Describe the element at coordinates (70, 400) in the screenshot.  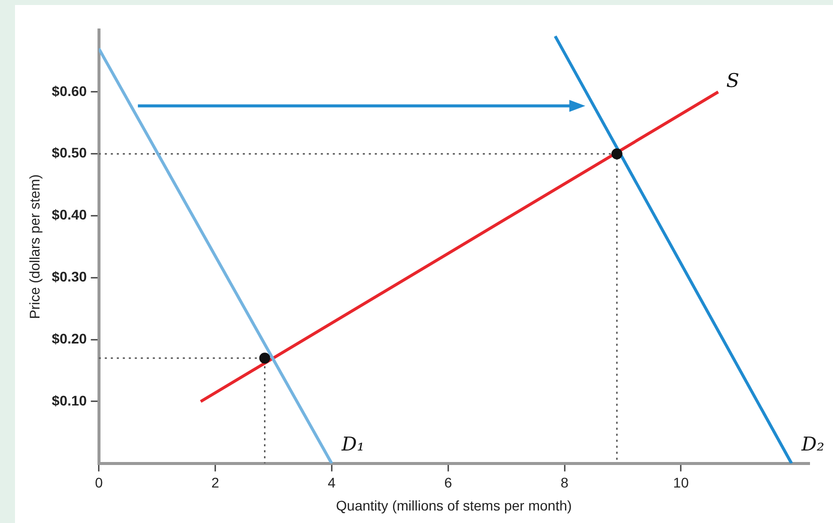
I see `y-tick-label: $0.10` at that location.